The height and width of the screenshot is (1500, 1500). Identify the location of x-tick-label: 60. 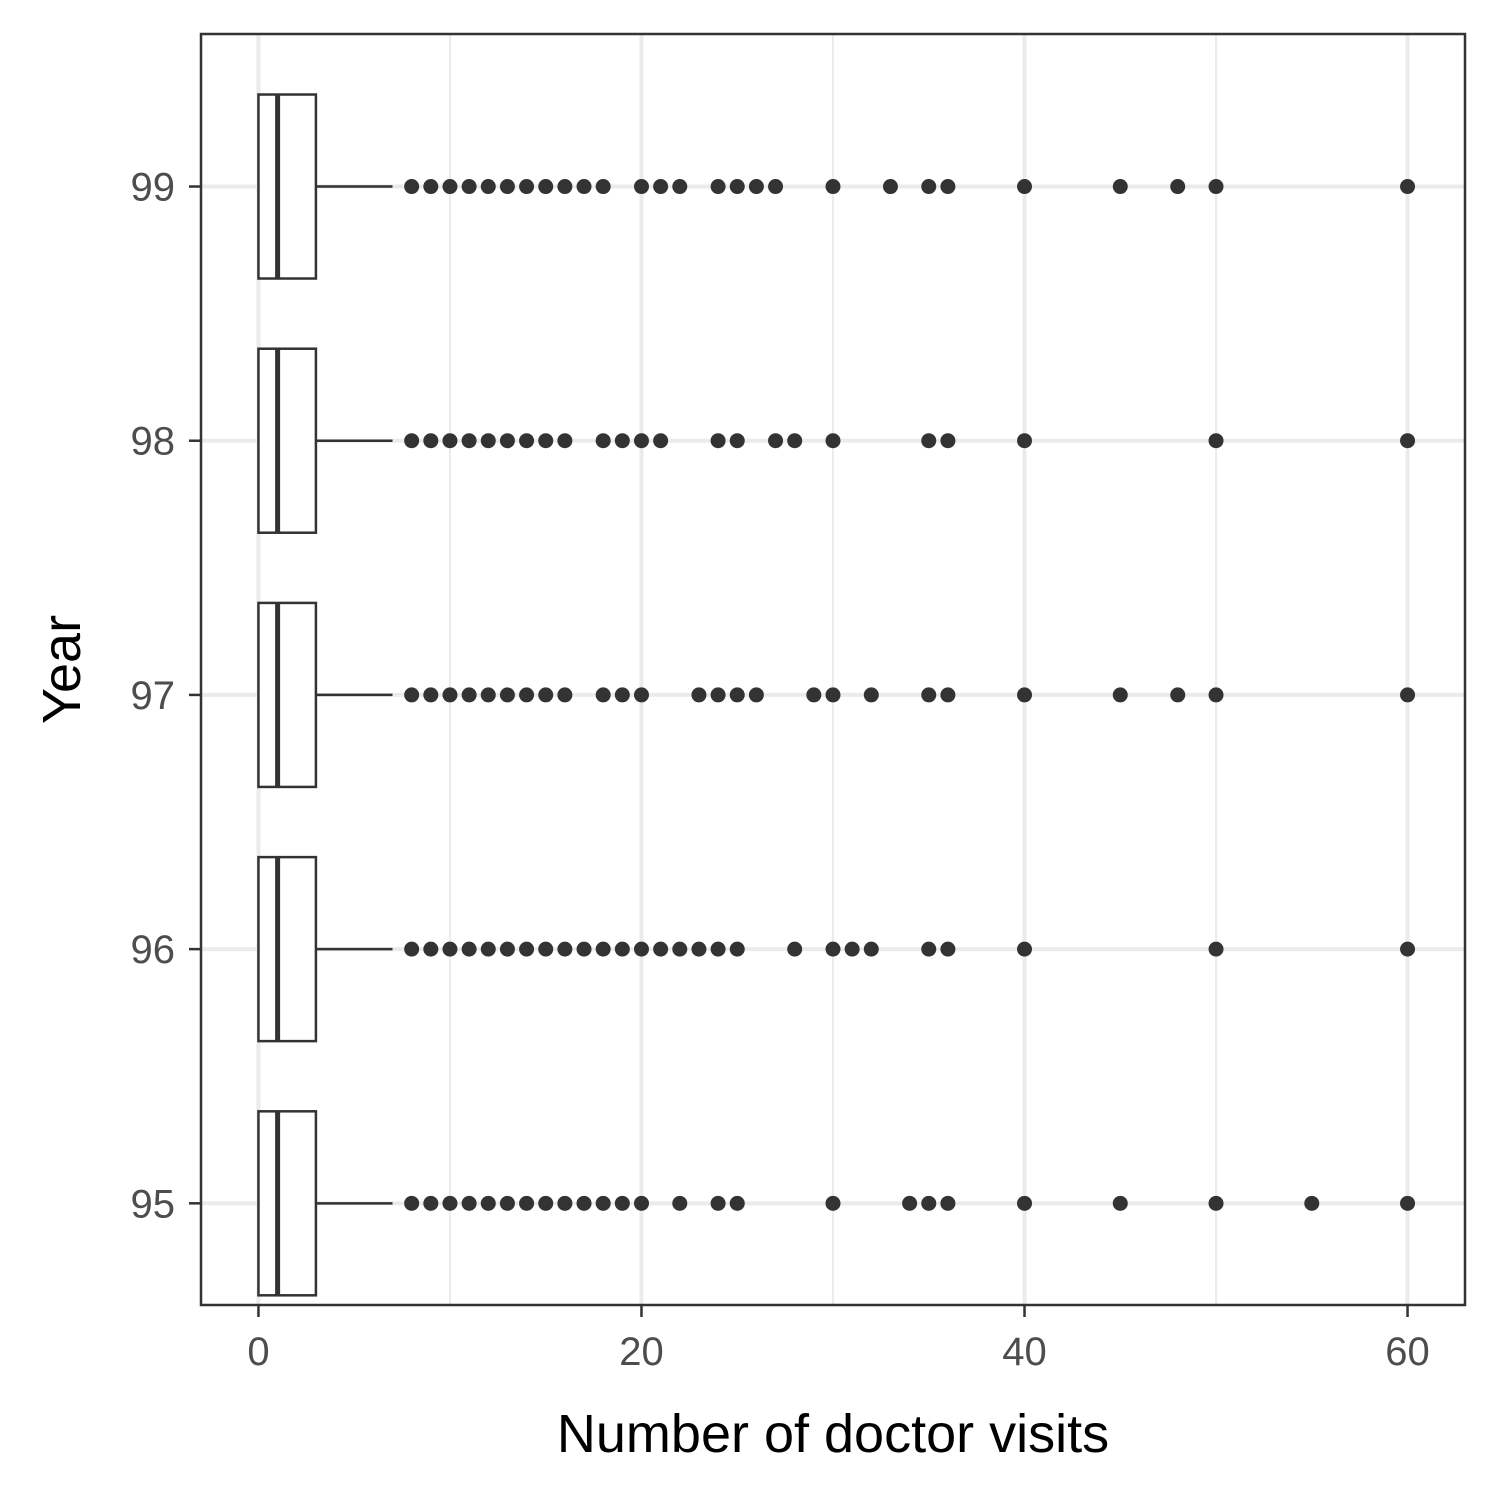
(1407, 1352).